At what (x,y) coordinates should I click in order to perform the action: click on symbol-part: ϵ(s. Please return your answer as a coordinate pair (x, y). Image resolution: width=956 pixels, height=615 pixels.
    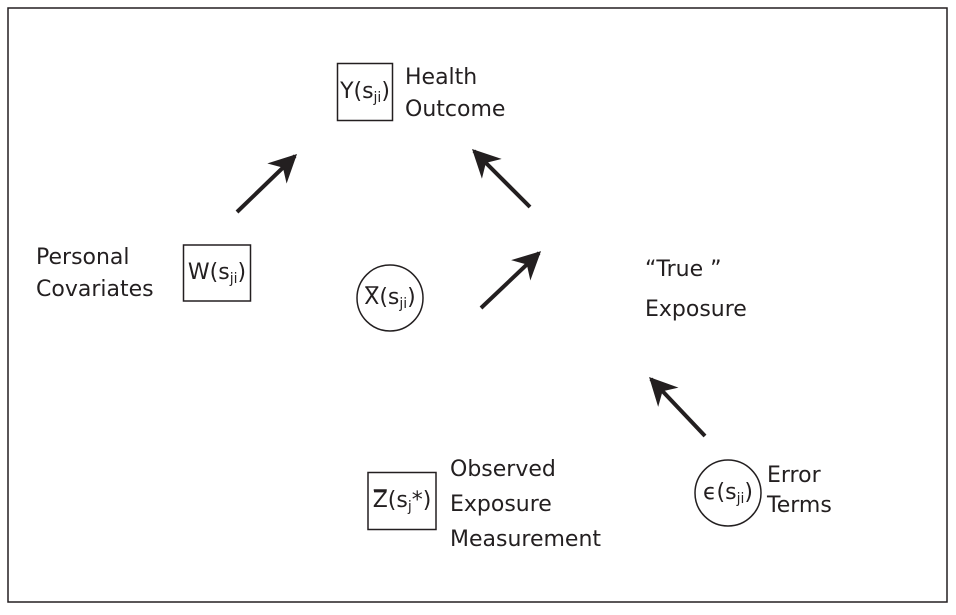
    Looking at the image, I should click on (720, 492).